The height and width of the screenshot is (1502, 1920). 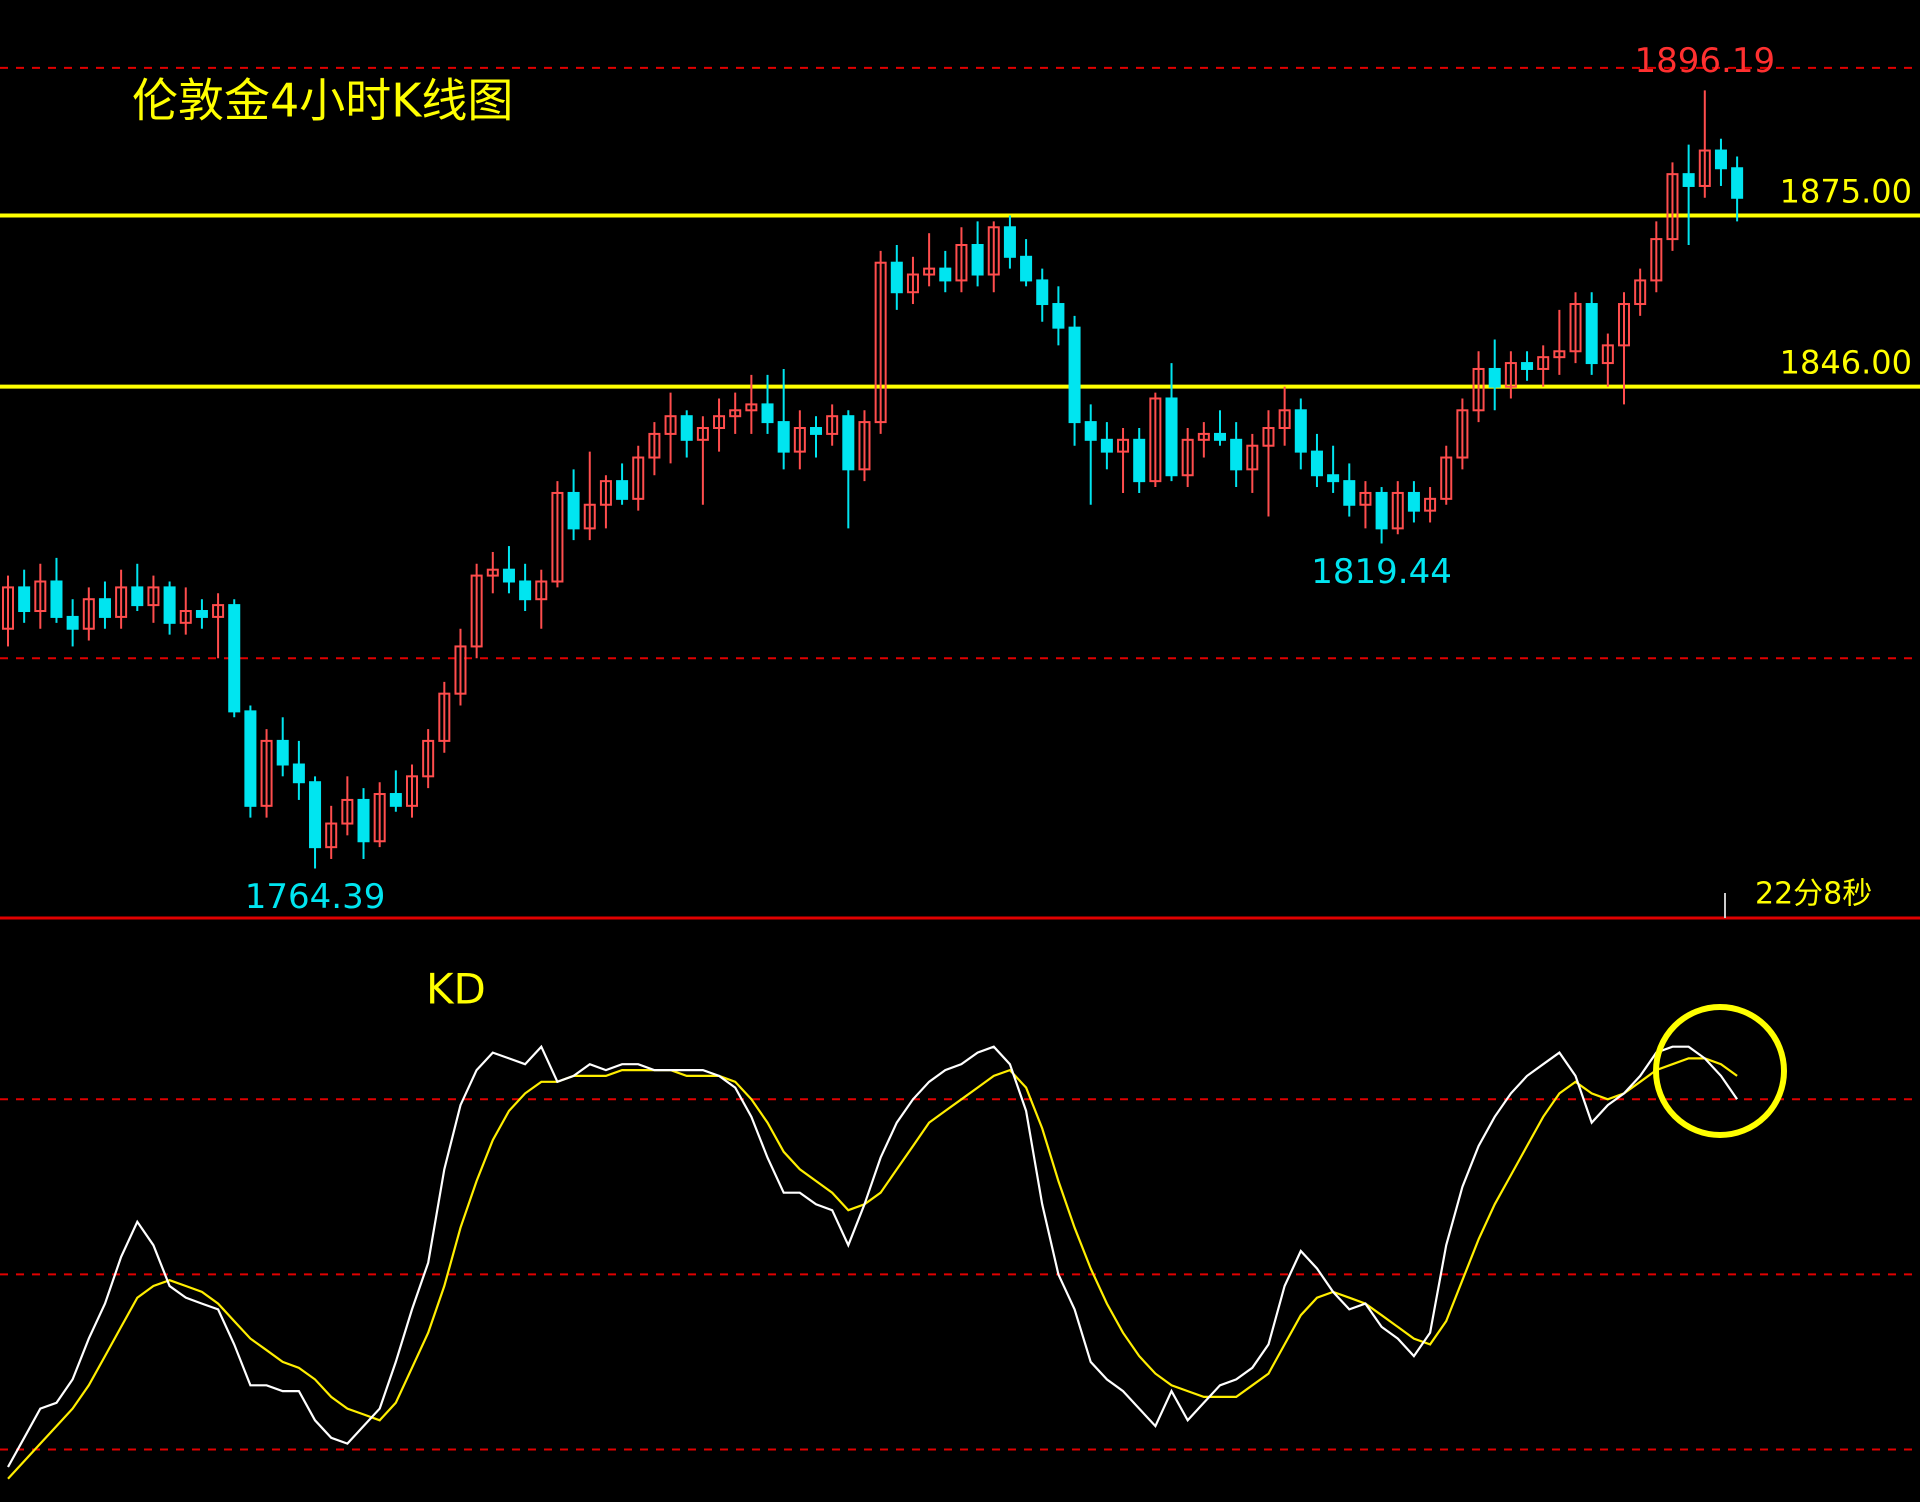 What do you see at coordinates (1846, 191) in the screenshot?
I see `level-label: 1875.00` at bounding box center [1846, 191].